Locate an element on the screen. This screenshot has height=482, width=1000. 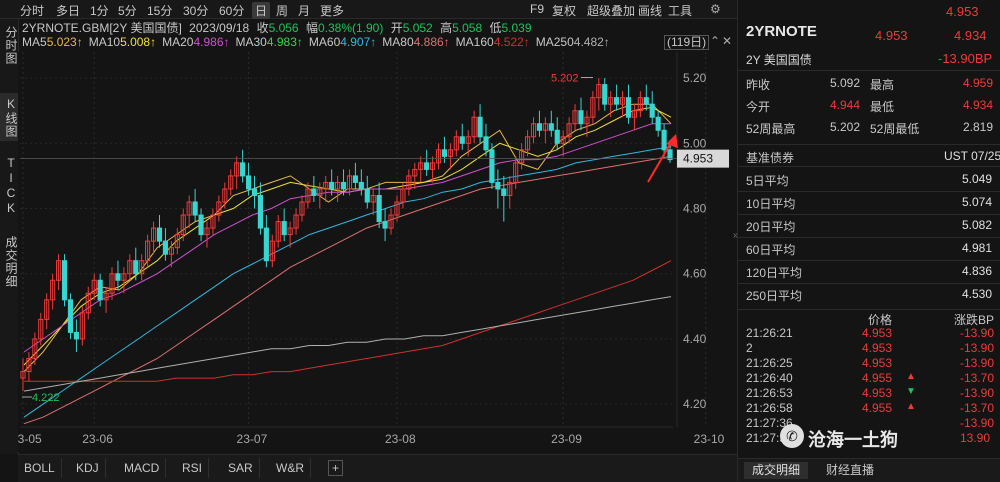
red-arrow-annotation is located at coordinates (660, 160).